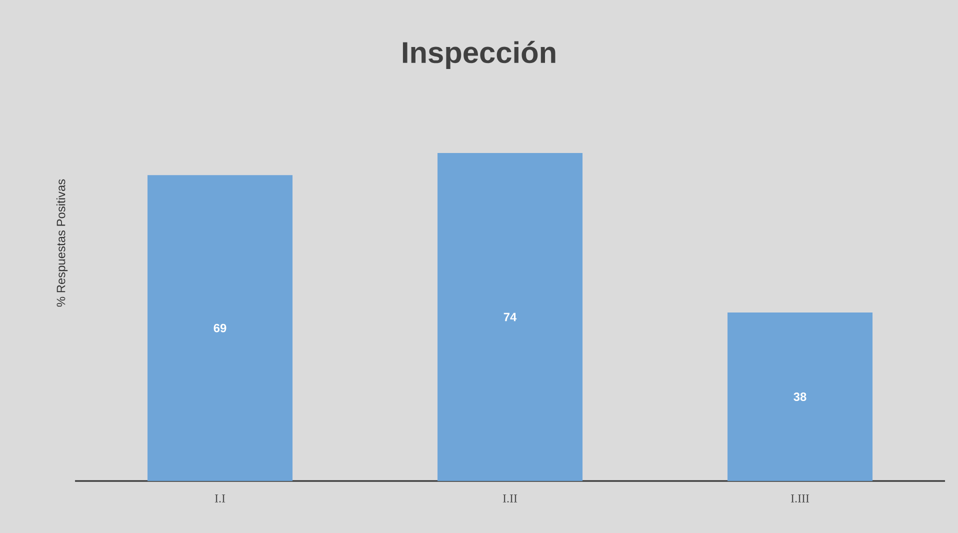 This screenshot has width=958, height=533. Describe the element at coordinates (800, 397) in the screenshot. I see `data-label: 38` at that location.